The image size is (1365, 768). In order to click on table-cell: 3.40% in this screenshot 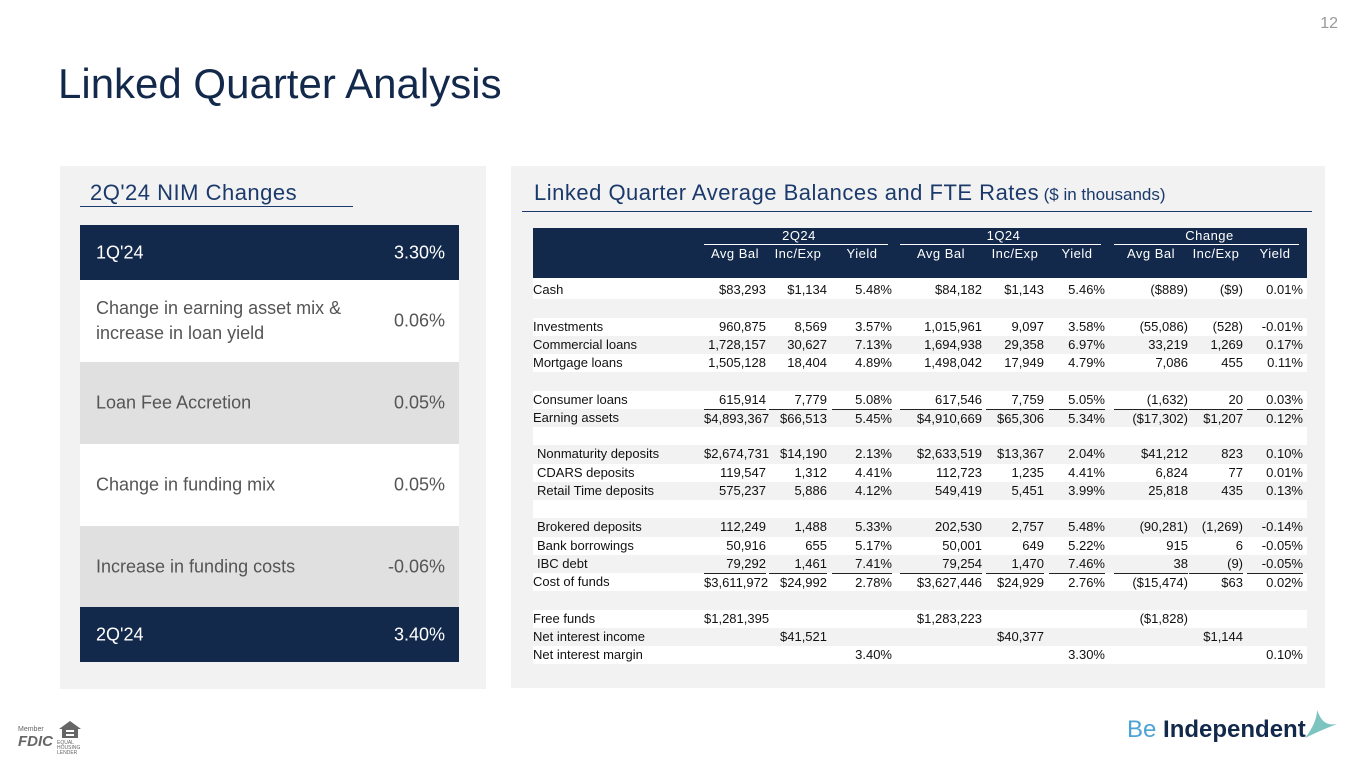, I will do `click(873, 654)`.